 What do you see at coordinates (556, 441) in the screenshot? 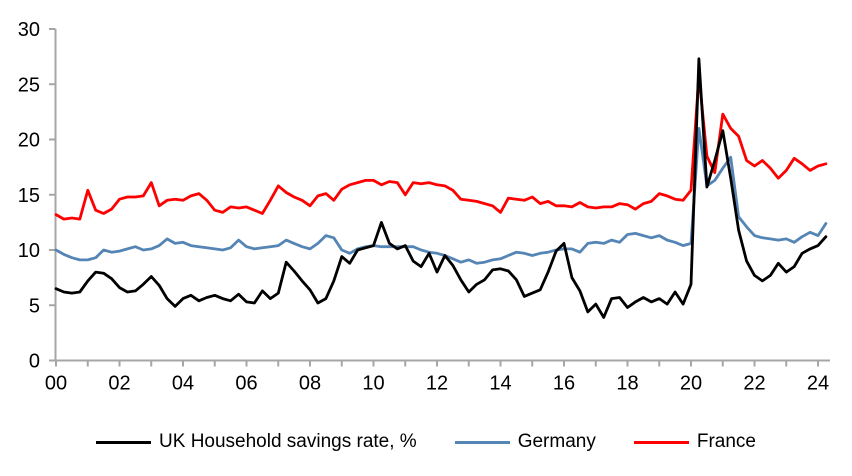
I see `legend-label-germany: Germany` at bounding box center [556, 441].